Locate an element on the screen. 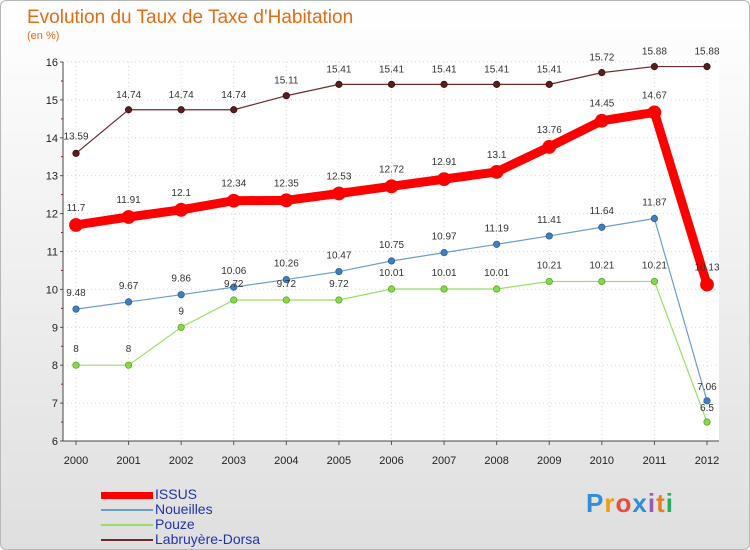 This screenshot has height=550, width=750. legend-label: Pouze is located at coordinates (175, 524).